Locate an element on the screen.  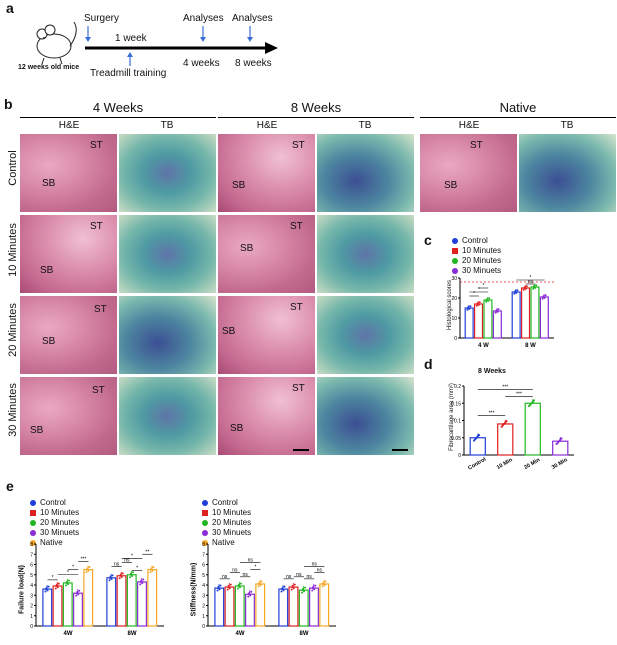
y-tick-label: 1 is located at coordinates (31, 617).